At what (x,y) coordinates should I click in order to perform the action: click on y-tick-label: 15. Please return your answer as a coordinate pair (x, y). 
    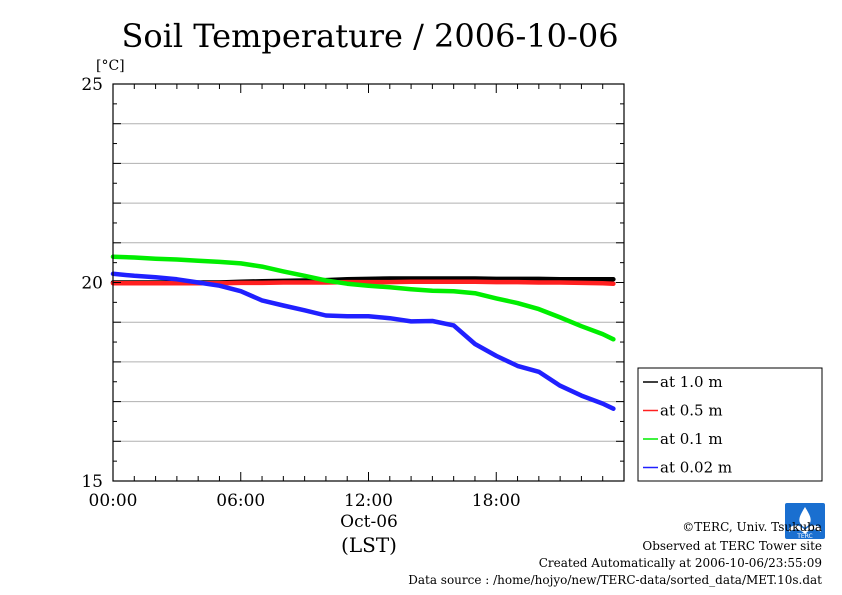
    Looking at the image, I should click on (92, 482).